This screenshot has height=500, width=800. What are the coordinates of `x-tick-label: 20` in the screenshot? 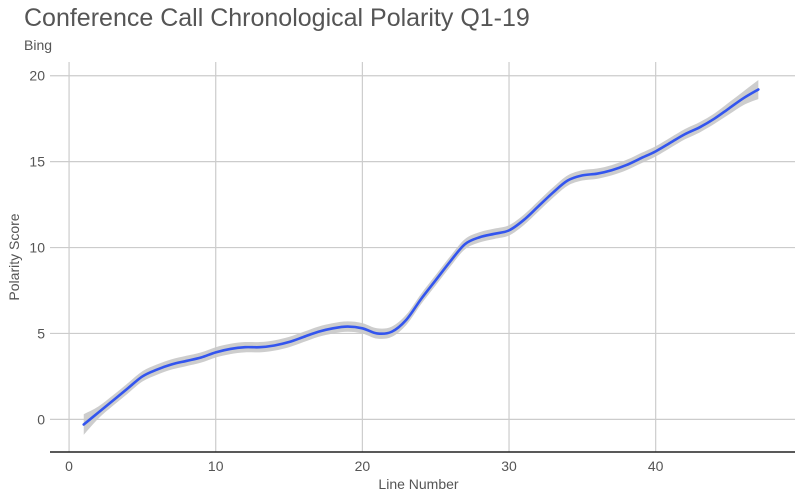 It's located at (363, 466).